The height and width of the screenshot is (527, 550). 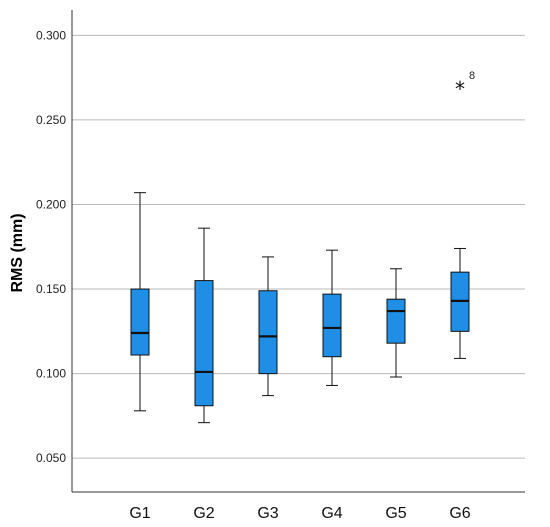 What do you see at coordinates (51, 458) in the screenshot?
I see `y-tick-label: 0.050` at bounding box center [51, 458].